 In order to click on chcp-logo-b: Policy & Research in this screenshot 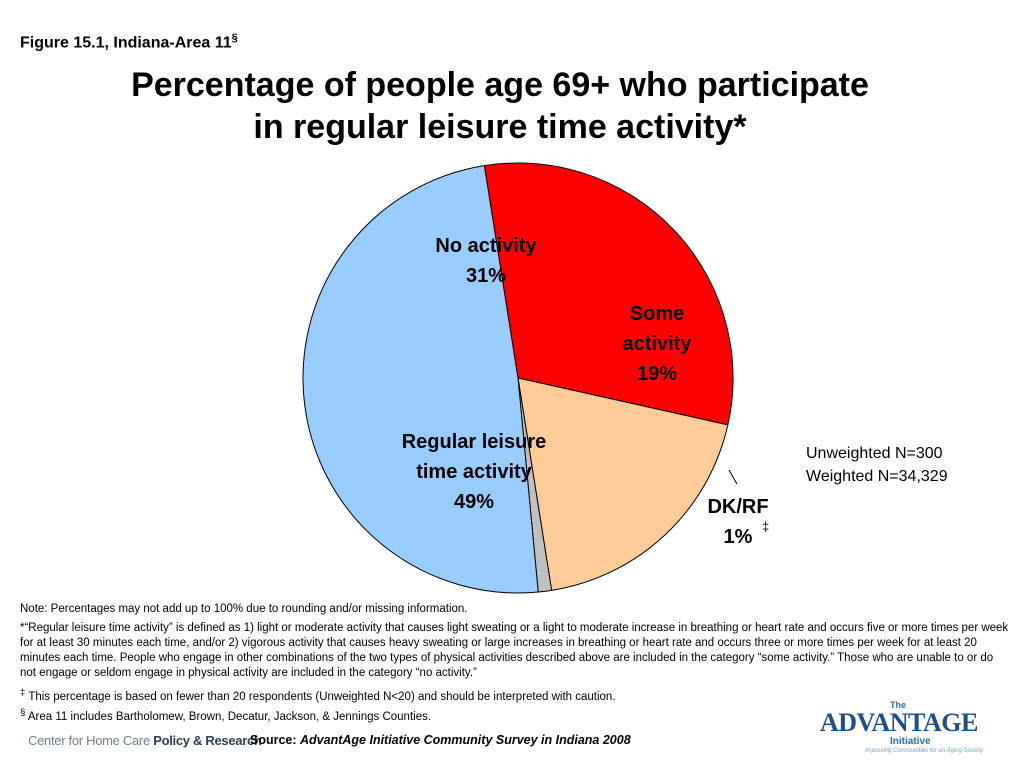, I will do `click(207, 740)`.